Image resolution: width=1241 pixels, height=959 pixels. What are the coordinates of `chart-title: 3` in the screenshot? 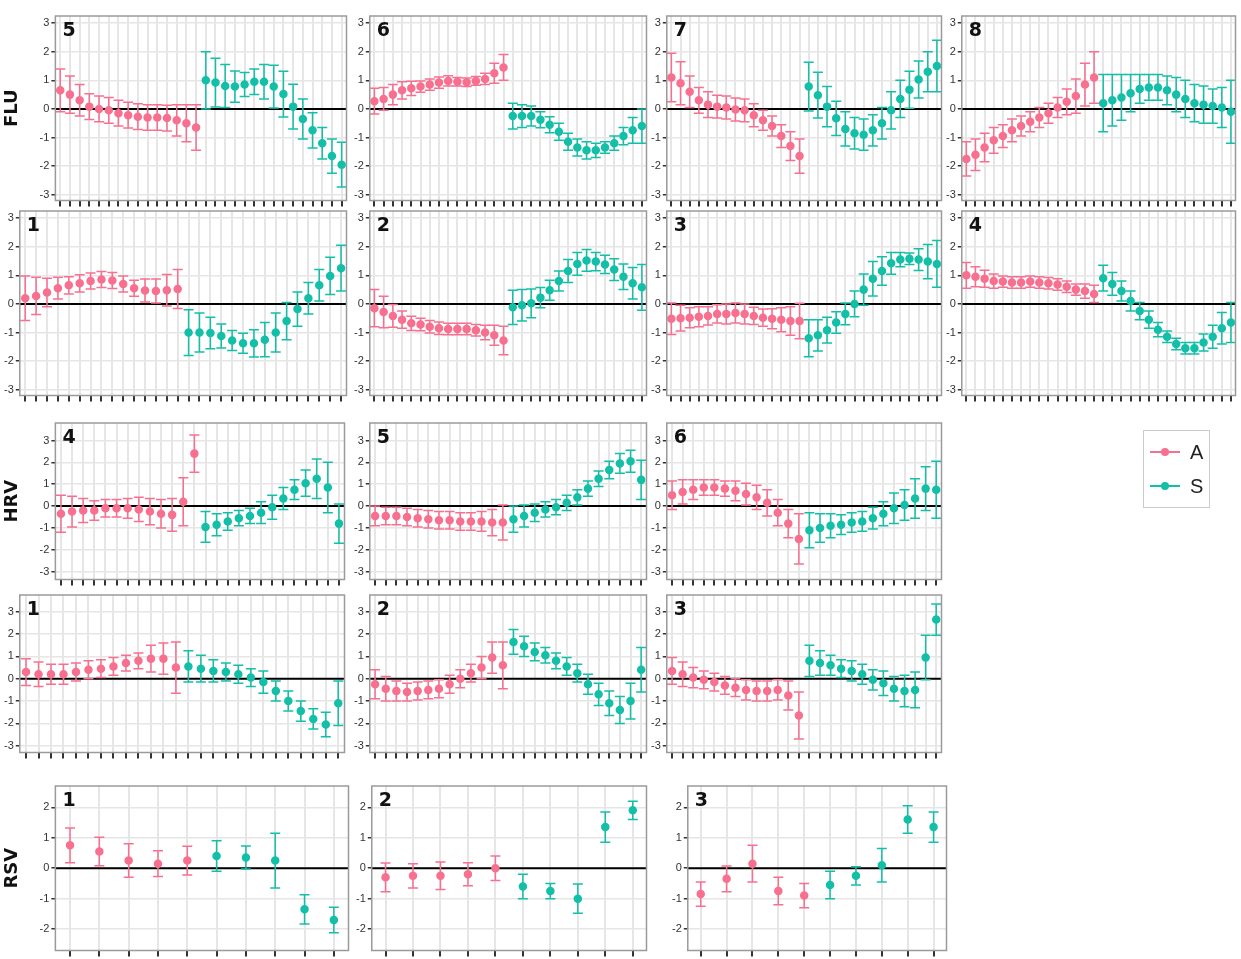 It's located at (701, 799).